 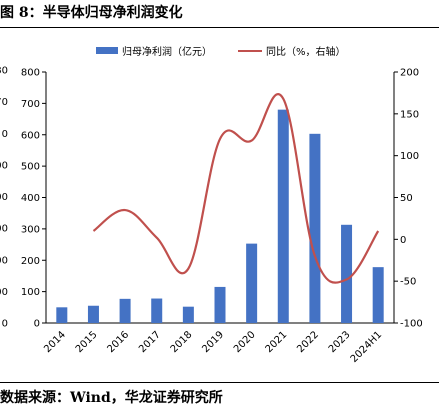 I want to click on x-tick-label: 2016, so click(x=118, y=342).